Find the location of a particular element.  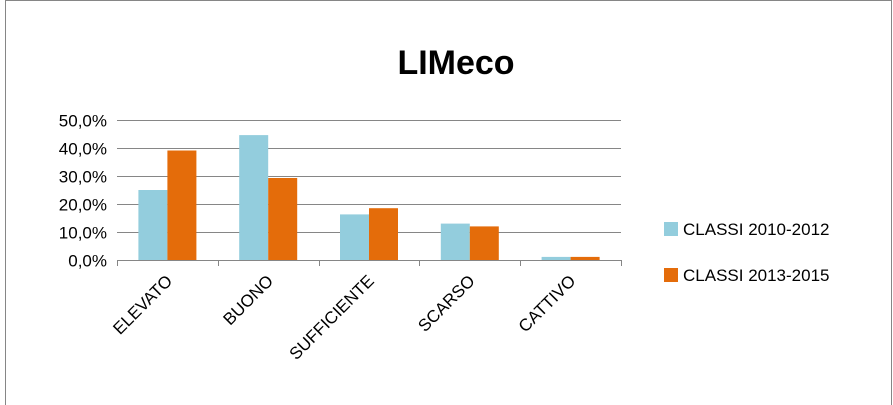

y-tick-label: 40,0% is located at coordinates (83, 149).